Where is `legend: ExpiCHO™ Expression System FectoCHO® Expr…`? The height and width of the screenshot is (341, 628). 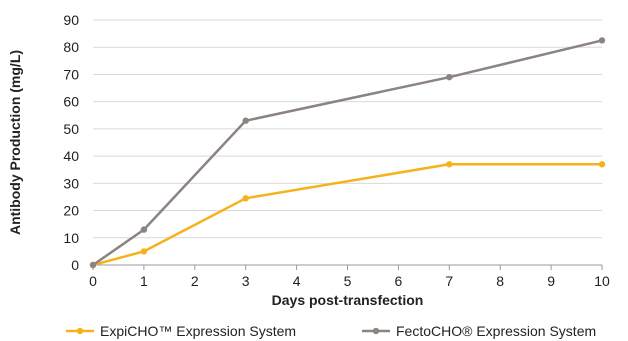
legend: ExpiCHO™ Expression System FectoCHO® Expr… is located at coordinates (331, 331).